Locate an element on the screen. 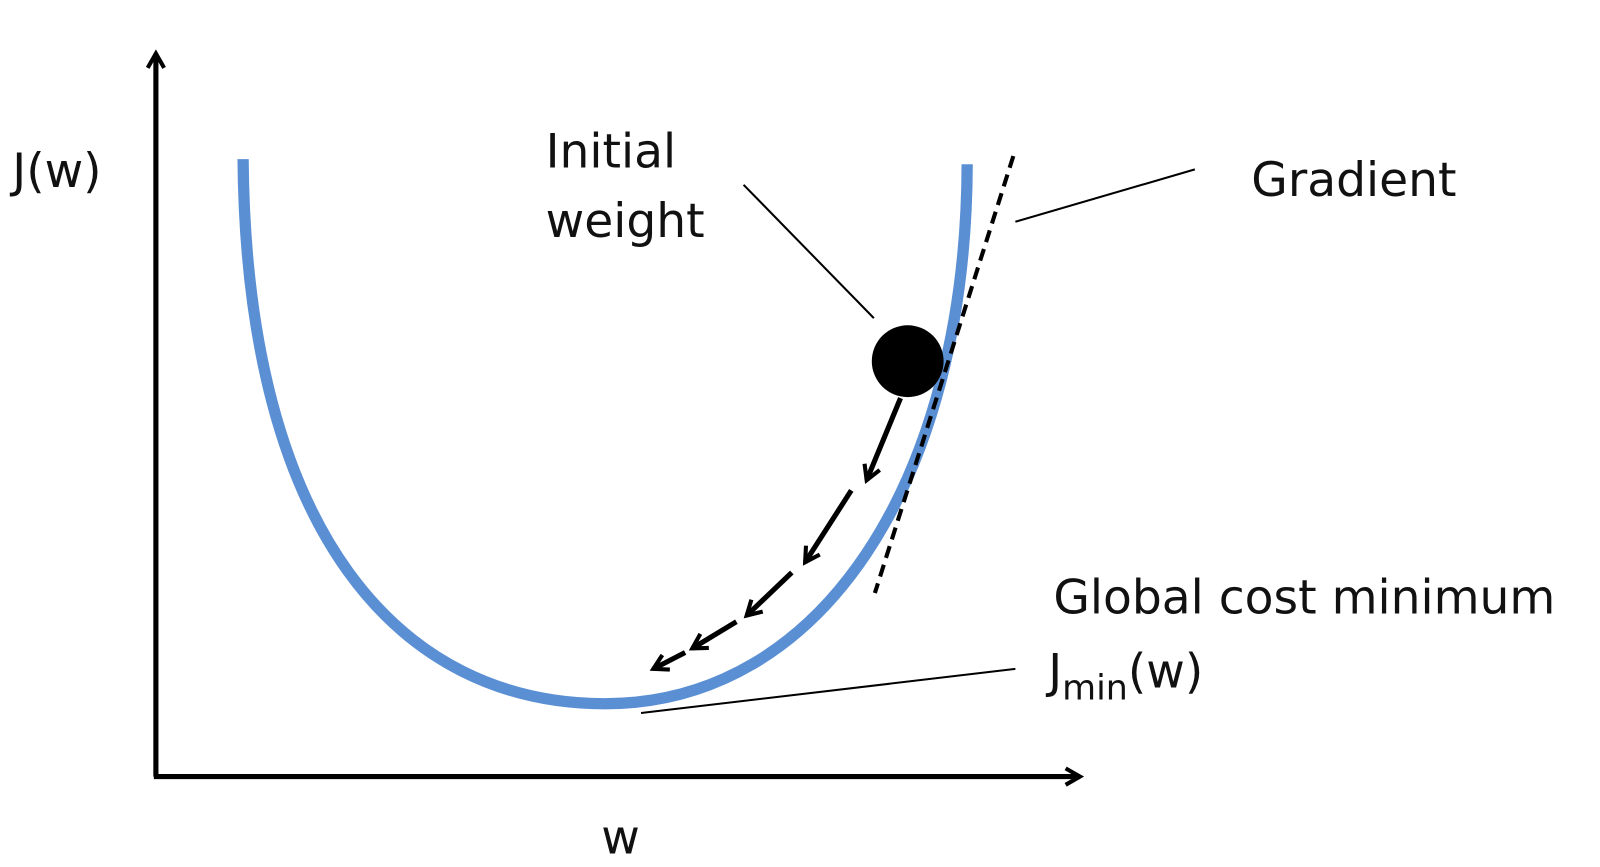 Image resolution: width=1600 pixels, height=867 pixels. symbol-subscript: min is located at coordinates (1095, 689).